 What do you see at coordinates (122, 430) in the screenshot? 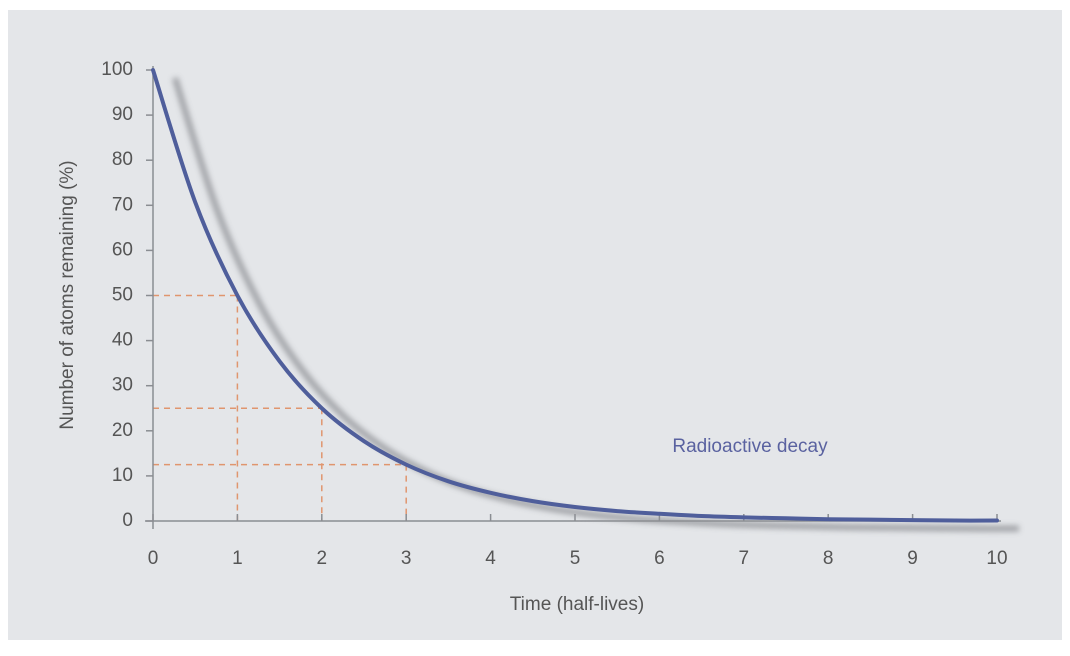
I see `y-tick-label: 20` at bounding box center [122, 430].